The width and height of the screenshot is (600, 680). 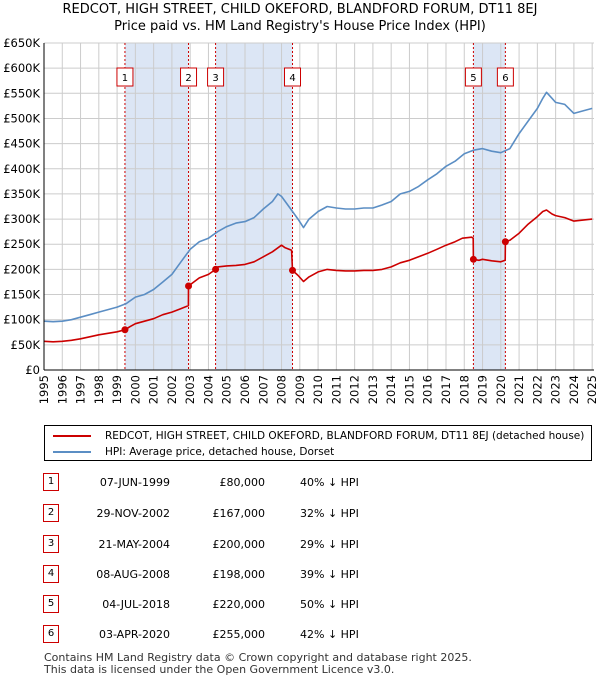 I want to click on x-tick-label: 2016, so click(x=428, y=389).